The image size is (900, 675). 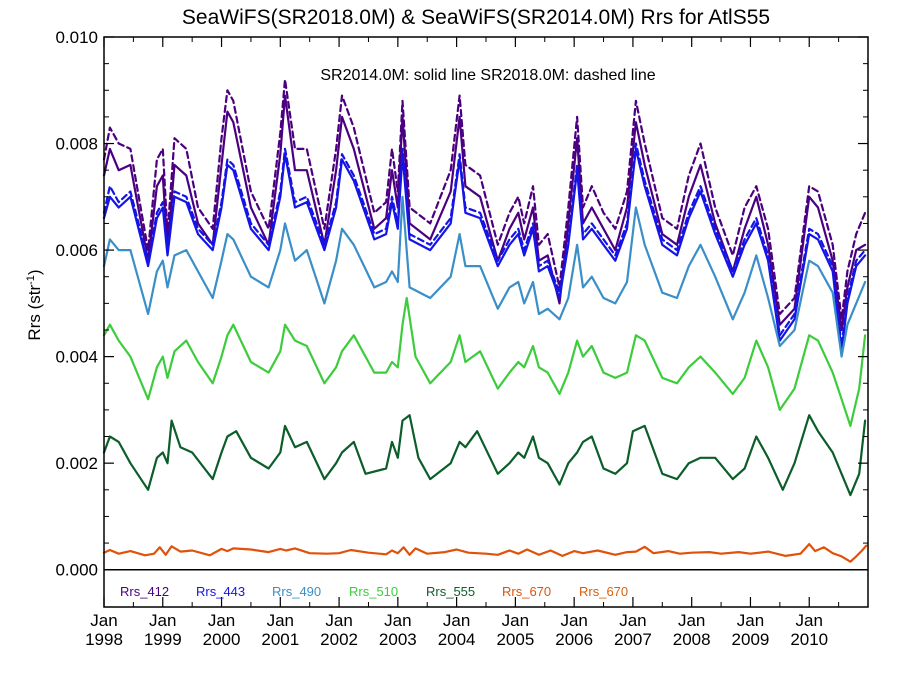 I want to click on series-line-rrs-555-solid, so click(x=484, y=455).